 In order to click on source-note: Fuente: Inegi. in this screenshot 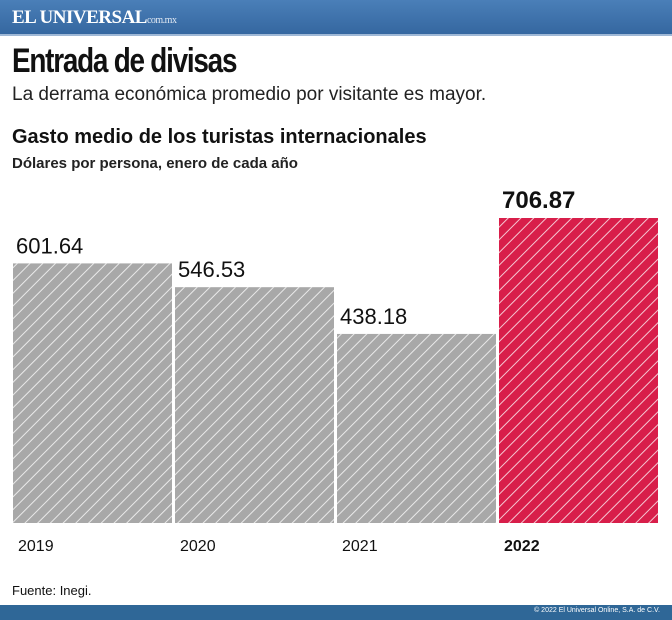, I will do `click(52, 590)`.